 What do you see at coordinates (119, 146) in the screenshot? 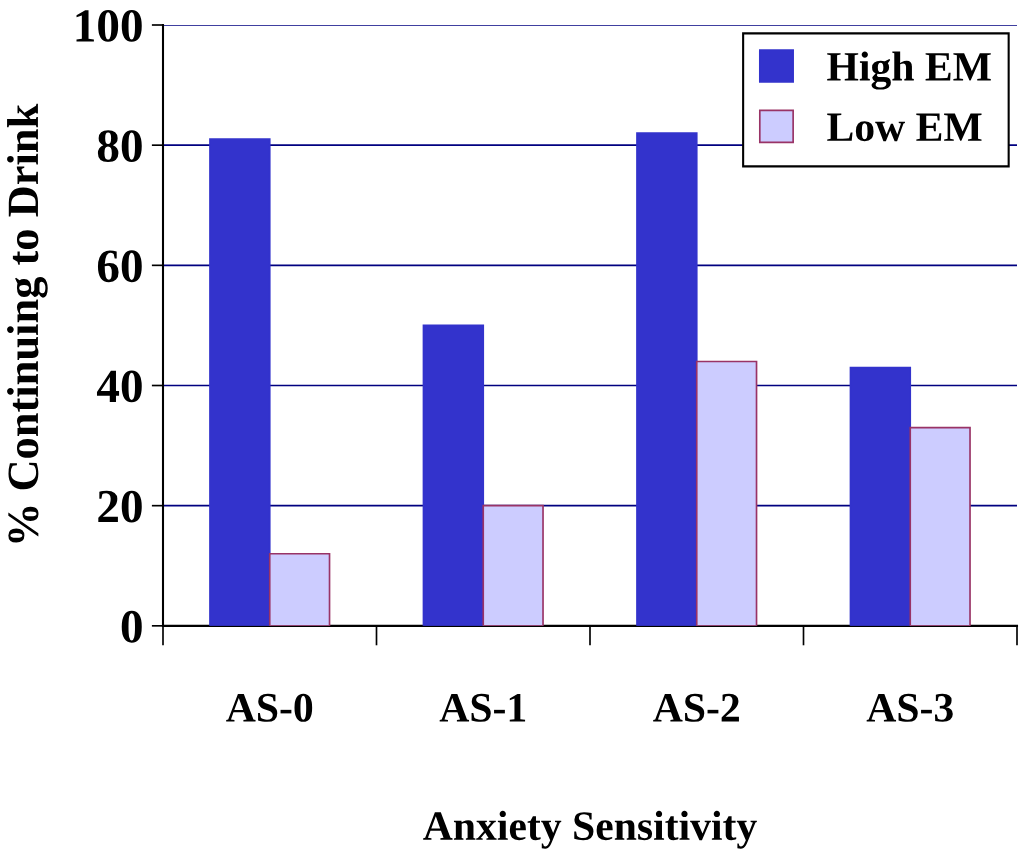
I see `y-tick-label: 80` at bounding box center [119, 146].